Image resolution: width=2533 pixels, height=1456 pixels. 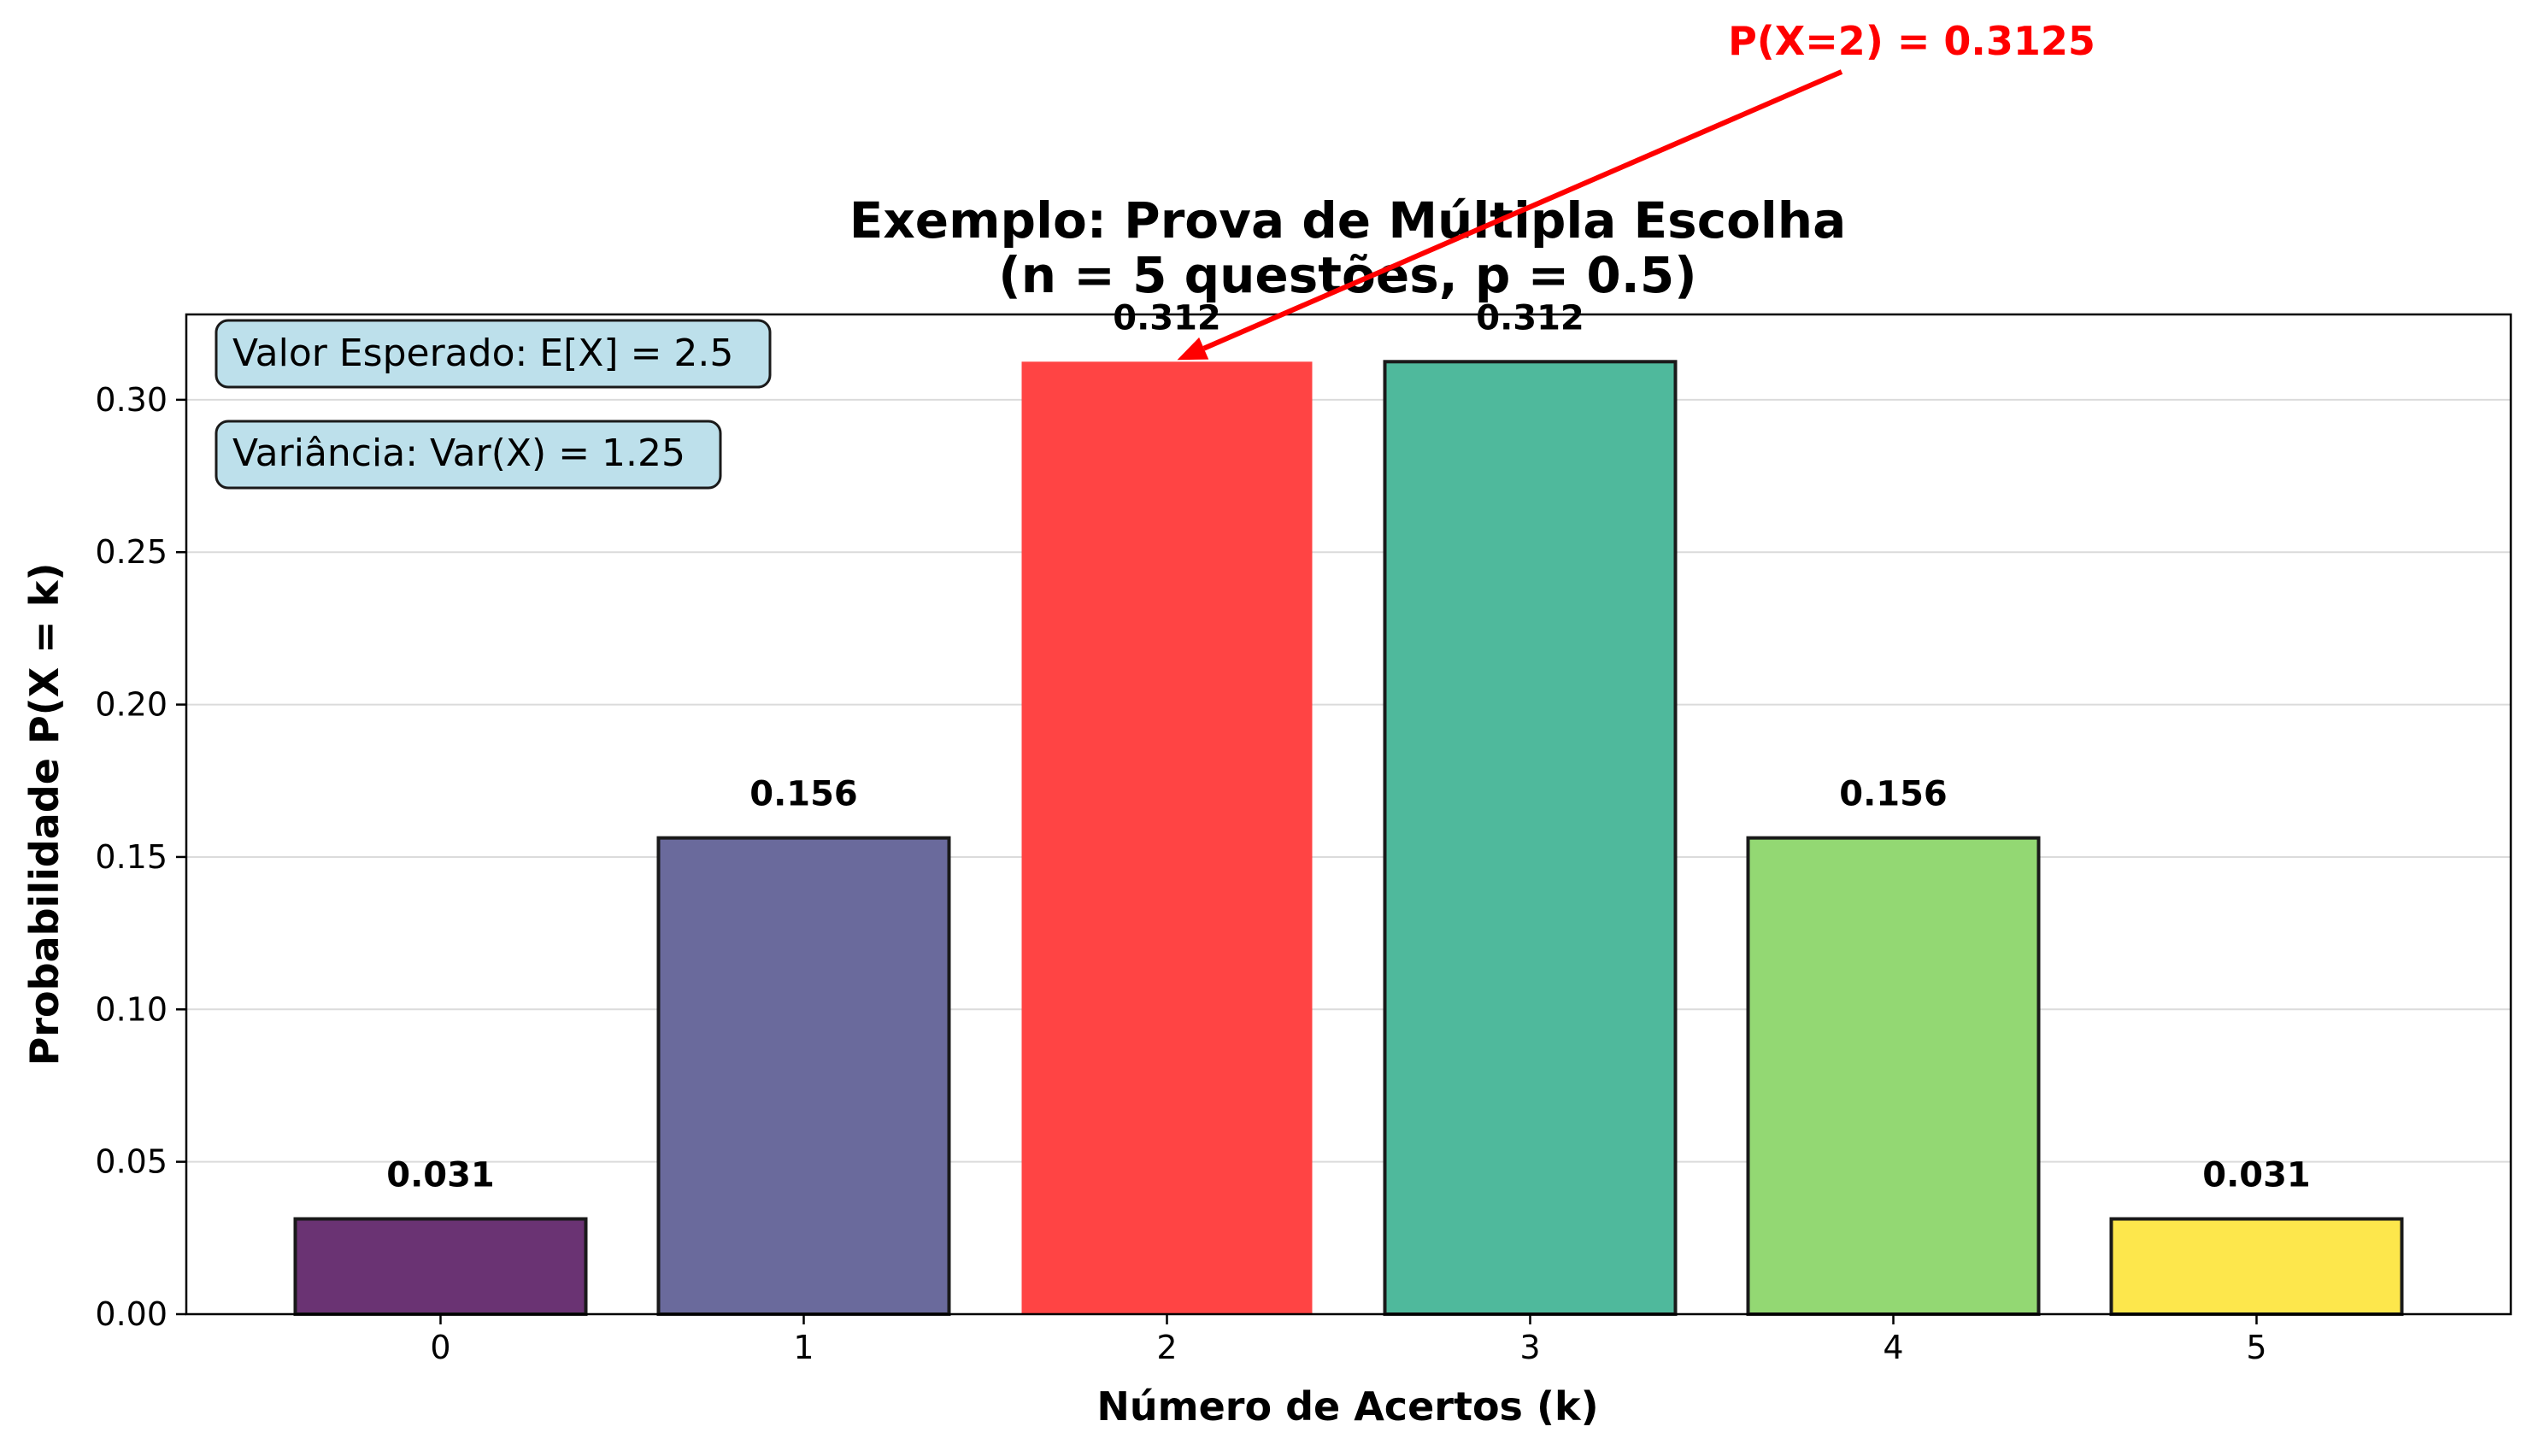 What do you see at coordinates (131, 1314) in the screenshot?
I see `y-tick-label: 0.00` at bounding box center [131, 1314].